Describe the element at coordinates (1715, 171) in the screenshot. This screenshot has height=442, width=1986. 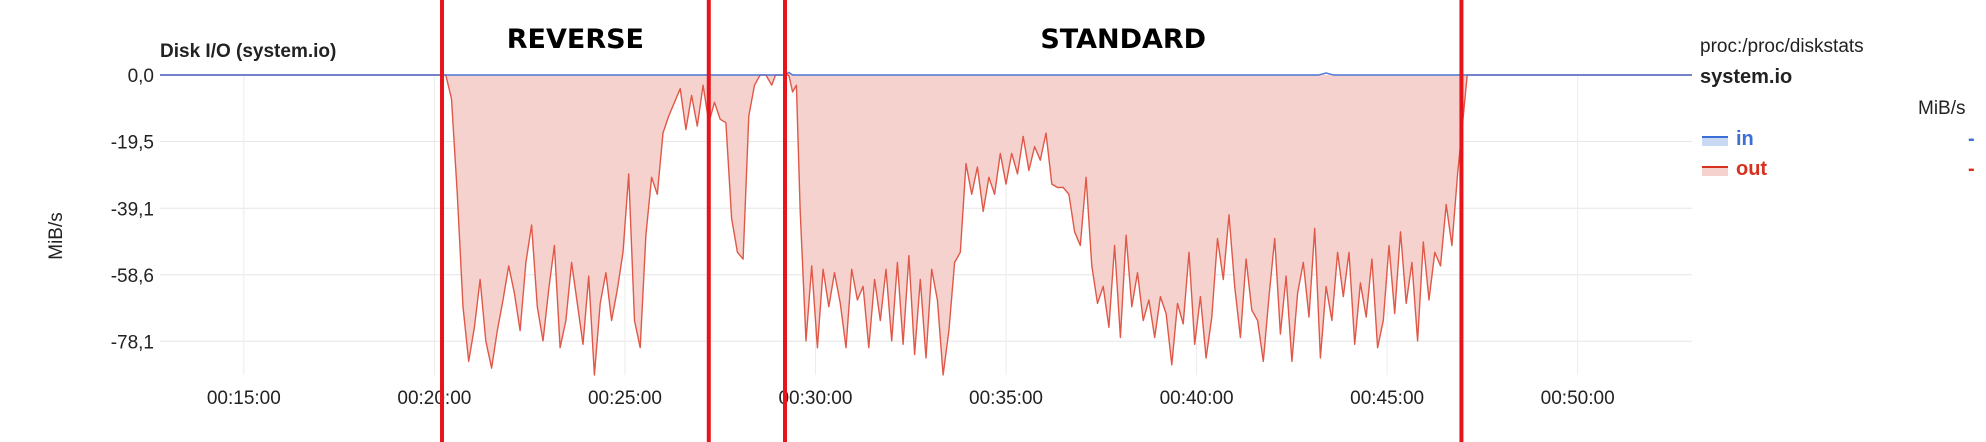
I see `legend-swatch-out` at that location.